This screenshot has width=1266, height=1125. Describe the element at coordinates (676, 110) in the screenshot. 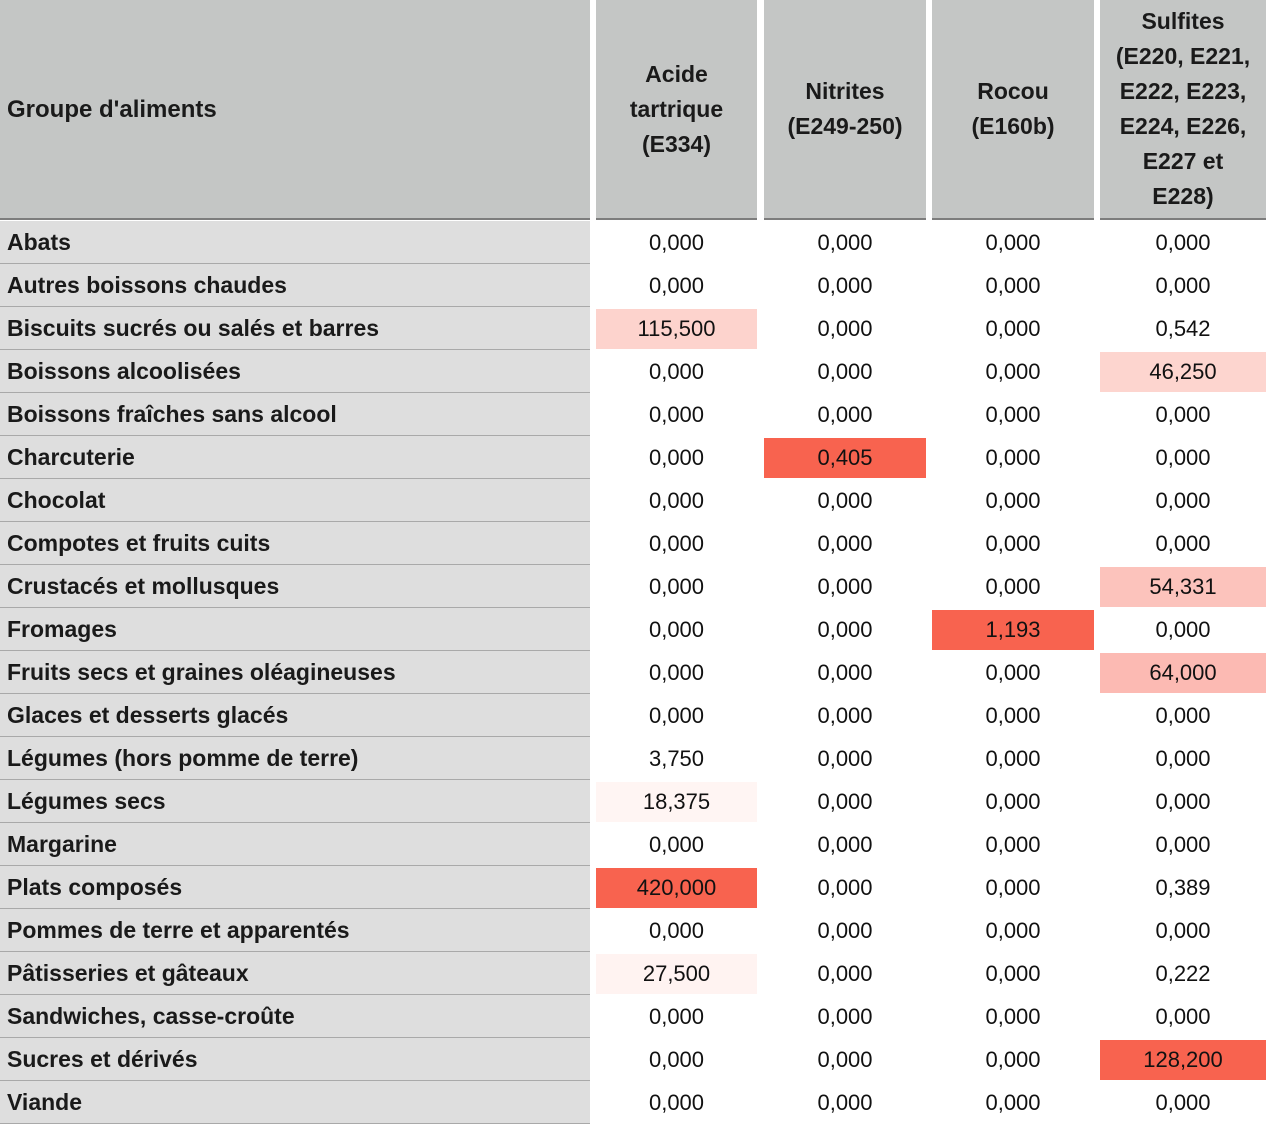

I see `header-acide-tartrique: Acide tartrique (E334)` at that location.